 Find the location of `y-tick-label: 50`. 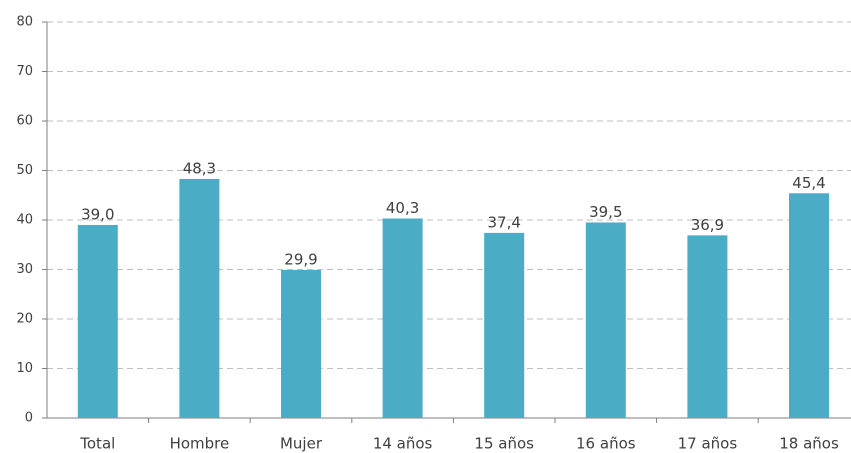

y-tick-label: 50 is located at coordinates (24, 170).